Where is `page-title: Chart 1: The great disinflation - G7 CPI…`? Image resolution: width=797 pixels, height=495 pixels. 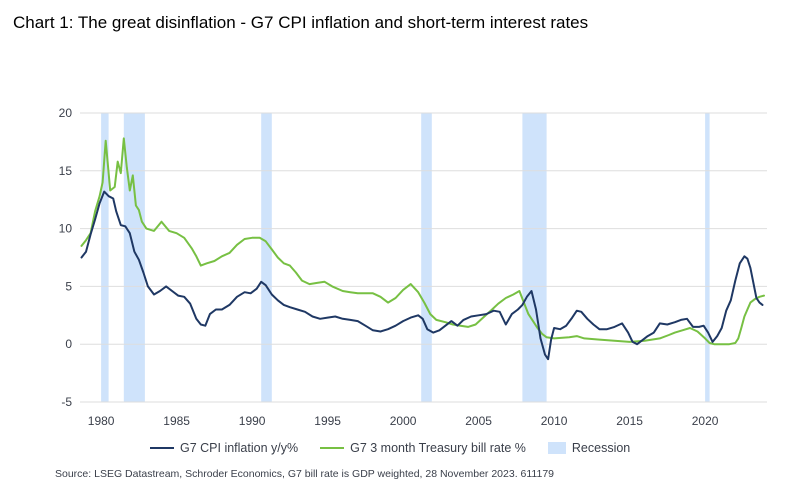 page-title: Chart 1: The great disinflation - G7 CPI… is located at coordinates (301, 22).